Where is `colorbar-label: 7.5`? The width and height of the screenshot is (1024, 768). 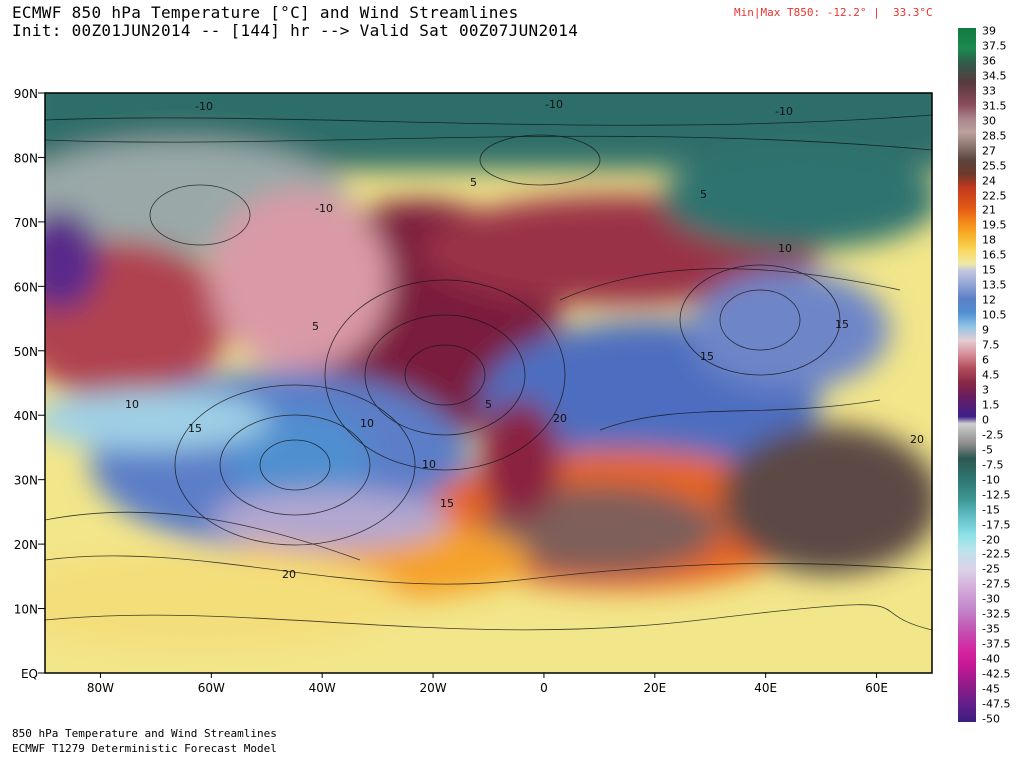
colorbar-label: 7.5 is located at coordinates (991, 345).